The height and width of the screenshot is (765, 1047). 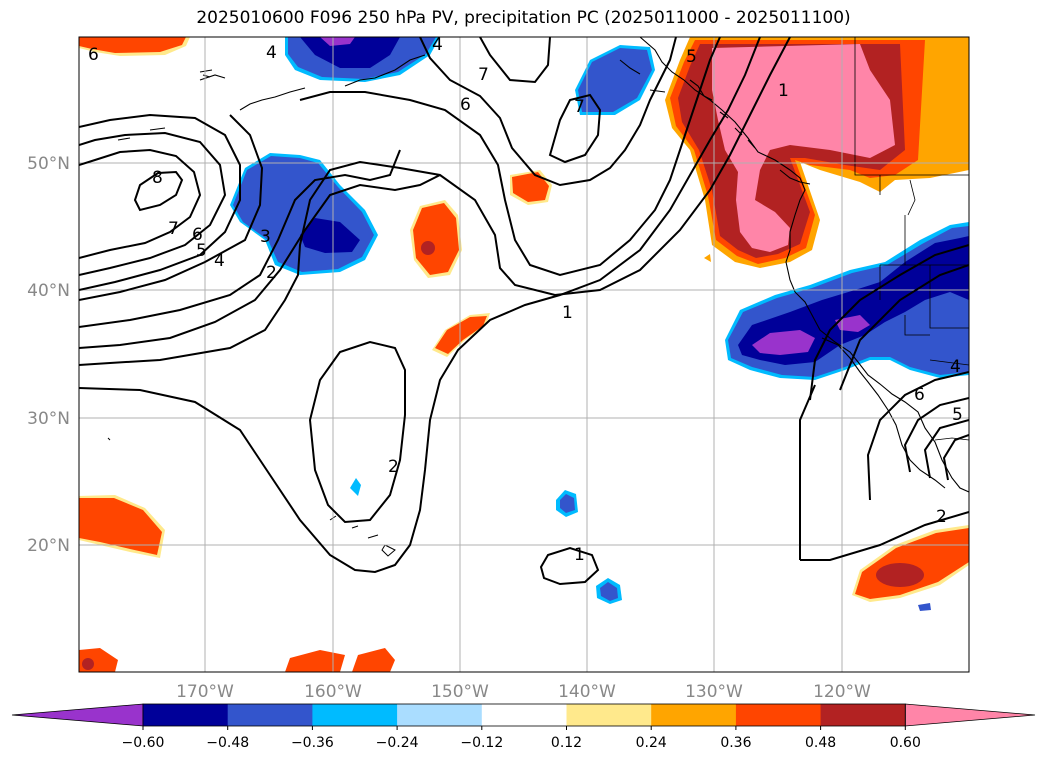 What do you see at coordinates (569, 566) in the screenshot?
I see `contour-1-small-loop` at bounding box center [569, 566].